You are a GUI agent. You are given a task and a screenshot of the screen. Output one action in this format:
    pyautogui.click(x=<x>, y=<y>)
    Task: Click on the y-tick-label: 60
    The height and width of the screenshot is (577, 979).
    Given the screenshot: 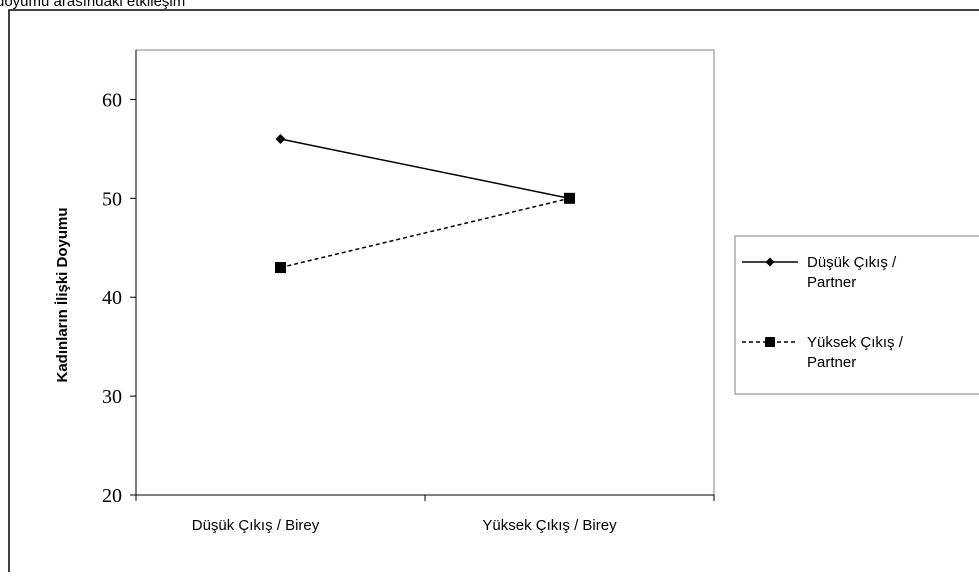 What is the action you would take?
    pyautogui.click(x=112, y=100)
    